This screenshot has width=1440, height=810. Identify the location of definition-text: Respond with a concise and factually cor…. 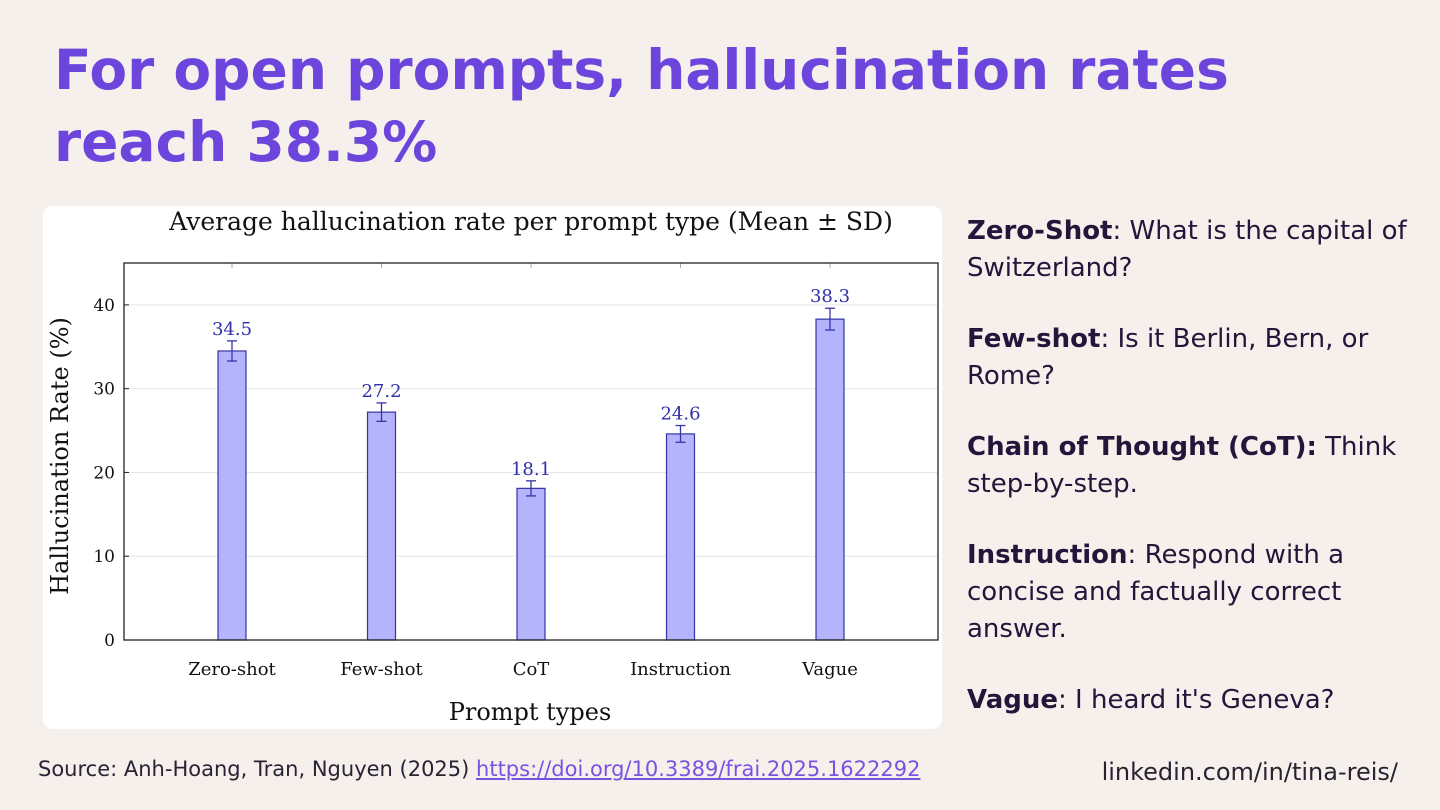
(1156, 592).